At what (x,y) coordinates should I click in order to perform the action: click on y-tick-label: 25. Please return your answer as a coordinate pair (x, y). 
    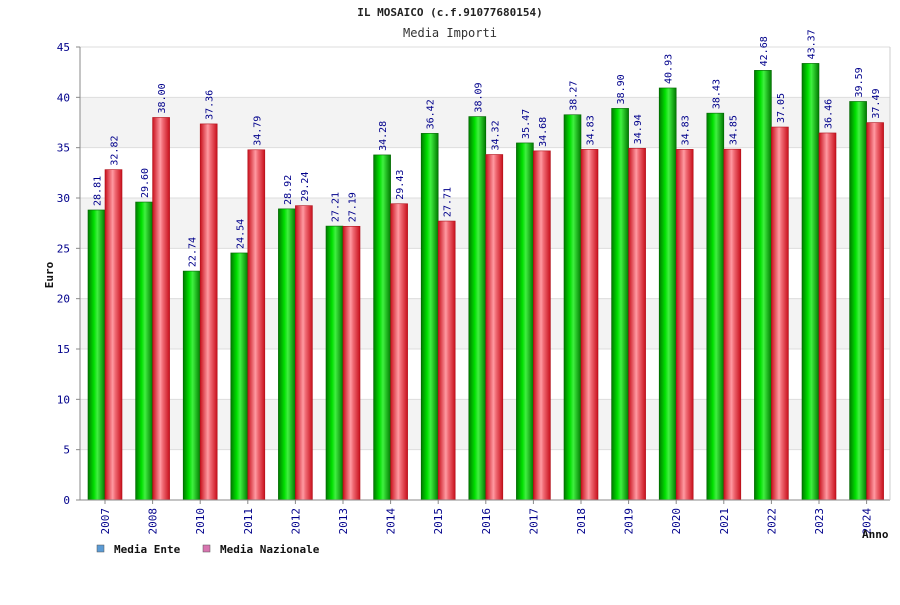
    Looking at the image, I should click on (63, 248).